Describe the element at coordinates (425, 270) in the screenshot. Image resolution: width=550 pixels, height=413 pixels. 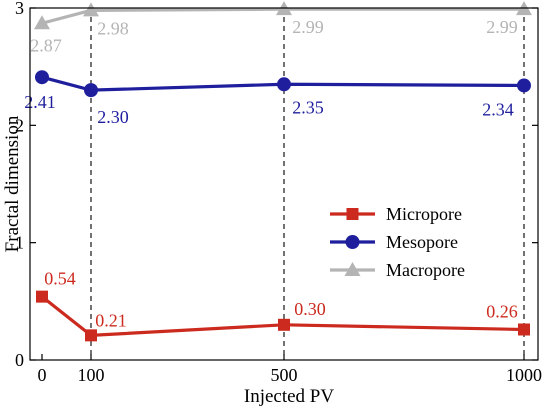
I see `legend-label-macropore: Macropore` at that location.